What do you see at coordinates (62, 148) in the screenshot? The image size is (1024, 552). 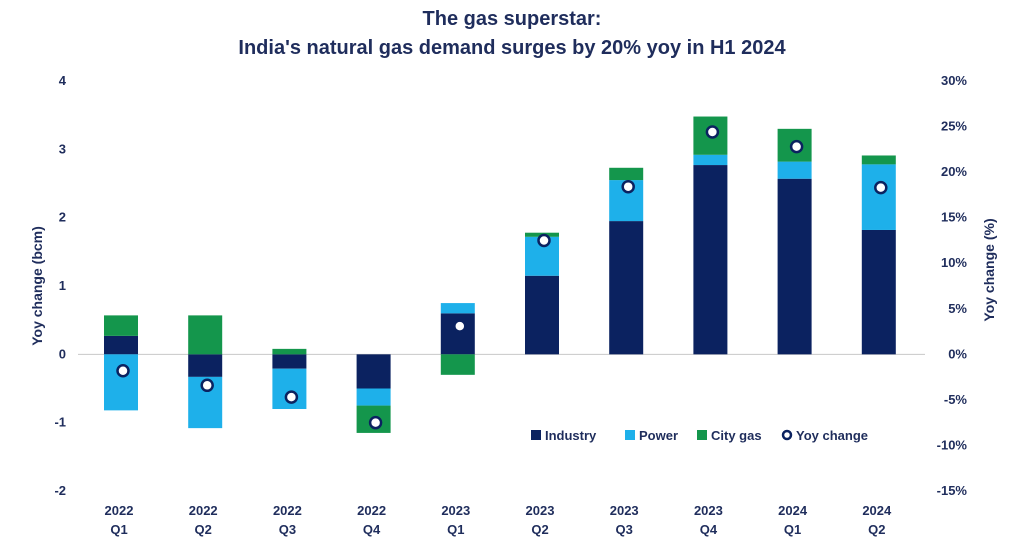 I see `y-tick-label: 3` at bounding box center [62, 148].